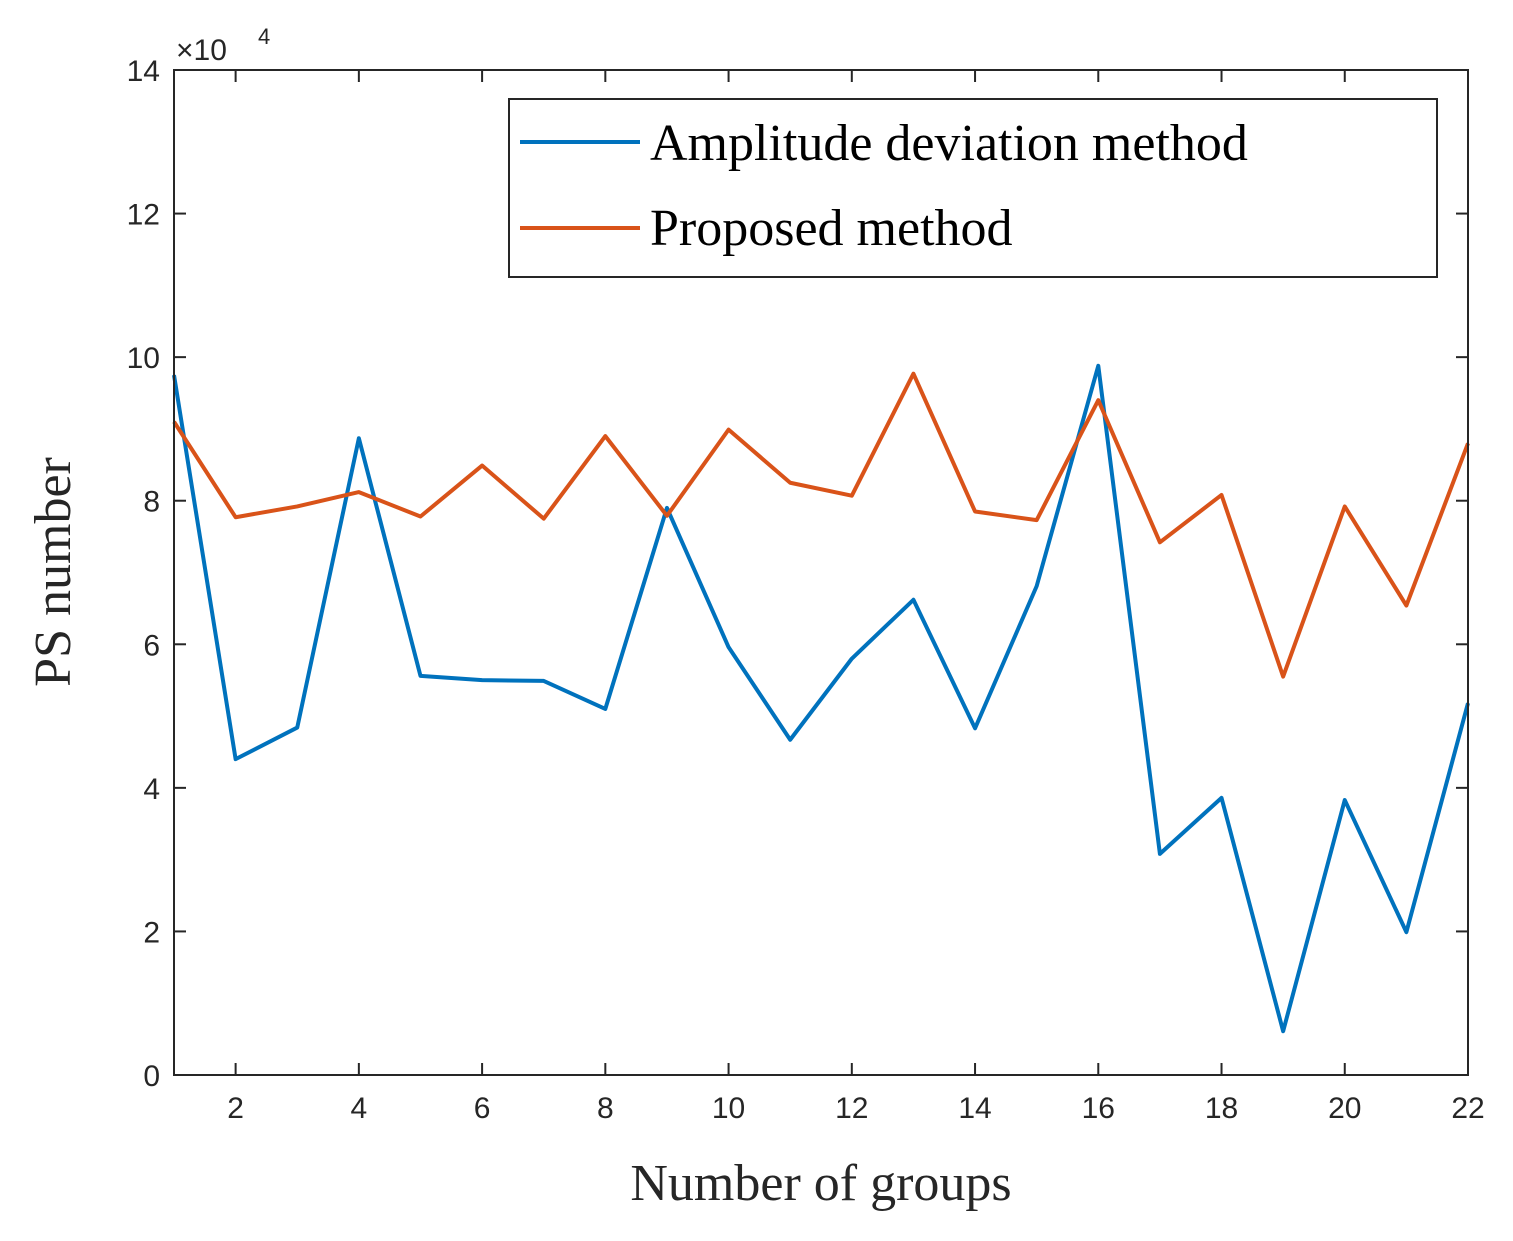  What do you see at coordinates (359, 1108) in the screenshot?
I see `x-tick-label: 4` at bounding box center [359, 1108].